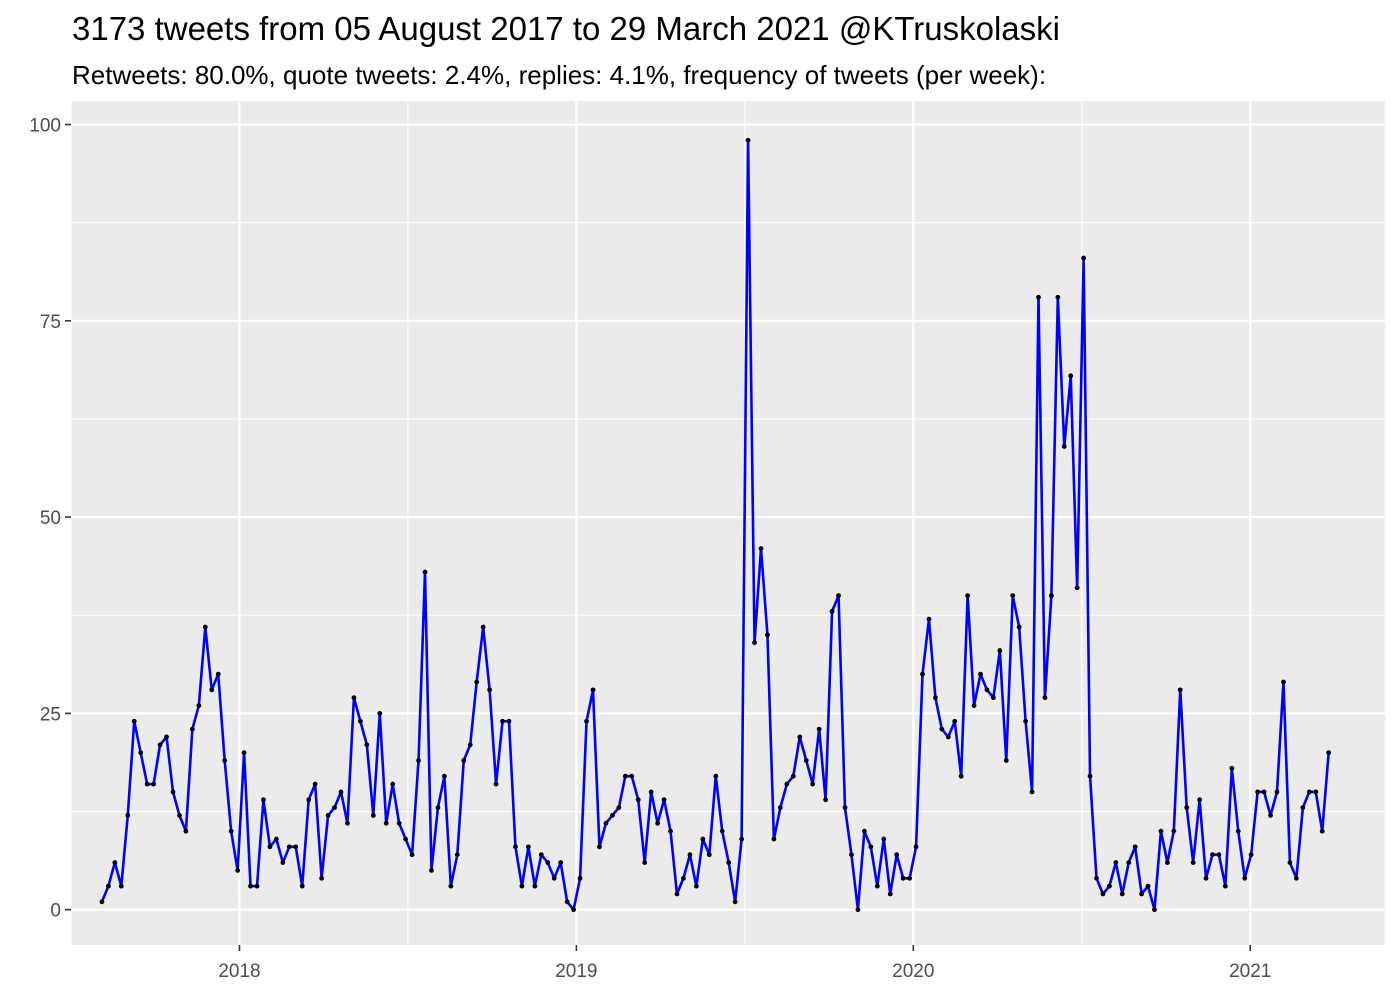  I want to click on x-tick-label: 2018, so click(239, 971).